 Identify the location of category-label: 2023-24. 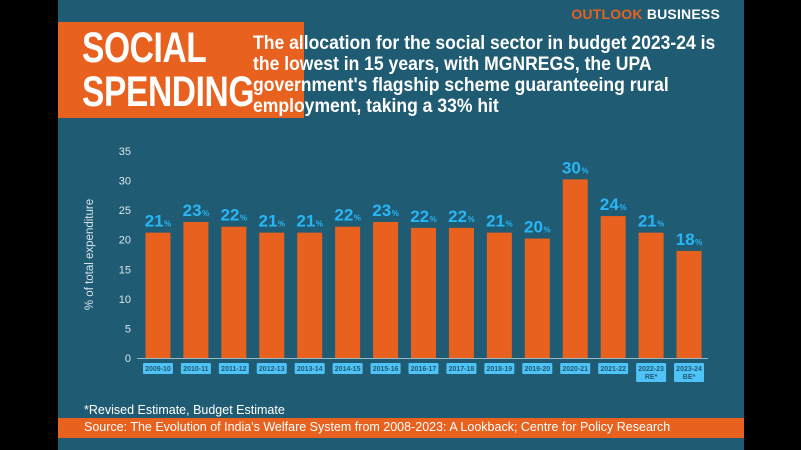
(689, 369).